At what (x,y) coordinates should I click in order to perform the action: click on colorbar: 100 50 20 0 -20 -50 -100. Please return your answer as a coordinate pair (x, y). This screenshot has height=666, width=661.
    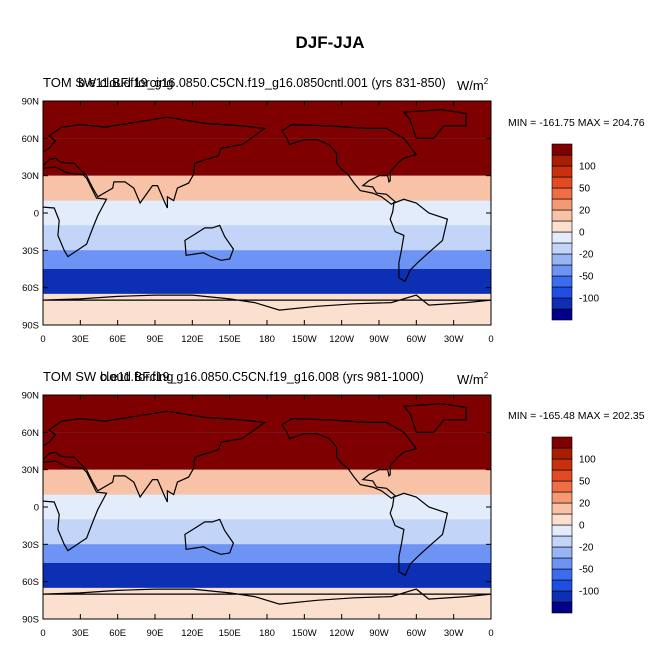
    Looking at the image, I should click on (575, 232).